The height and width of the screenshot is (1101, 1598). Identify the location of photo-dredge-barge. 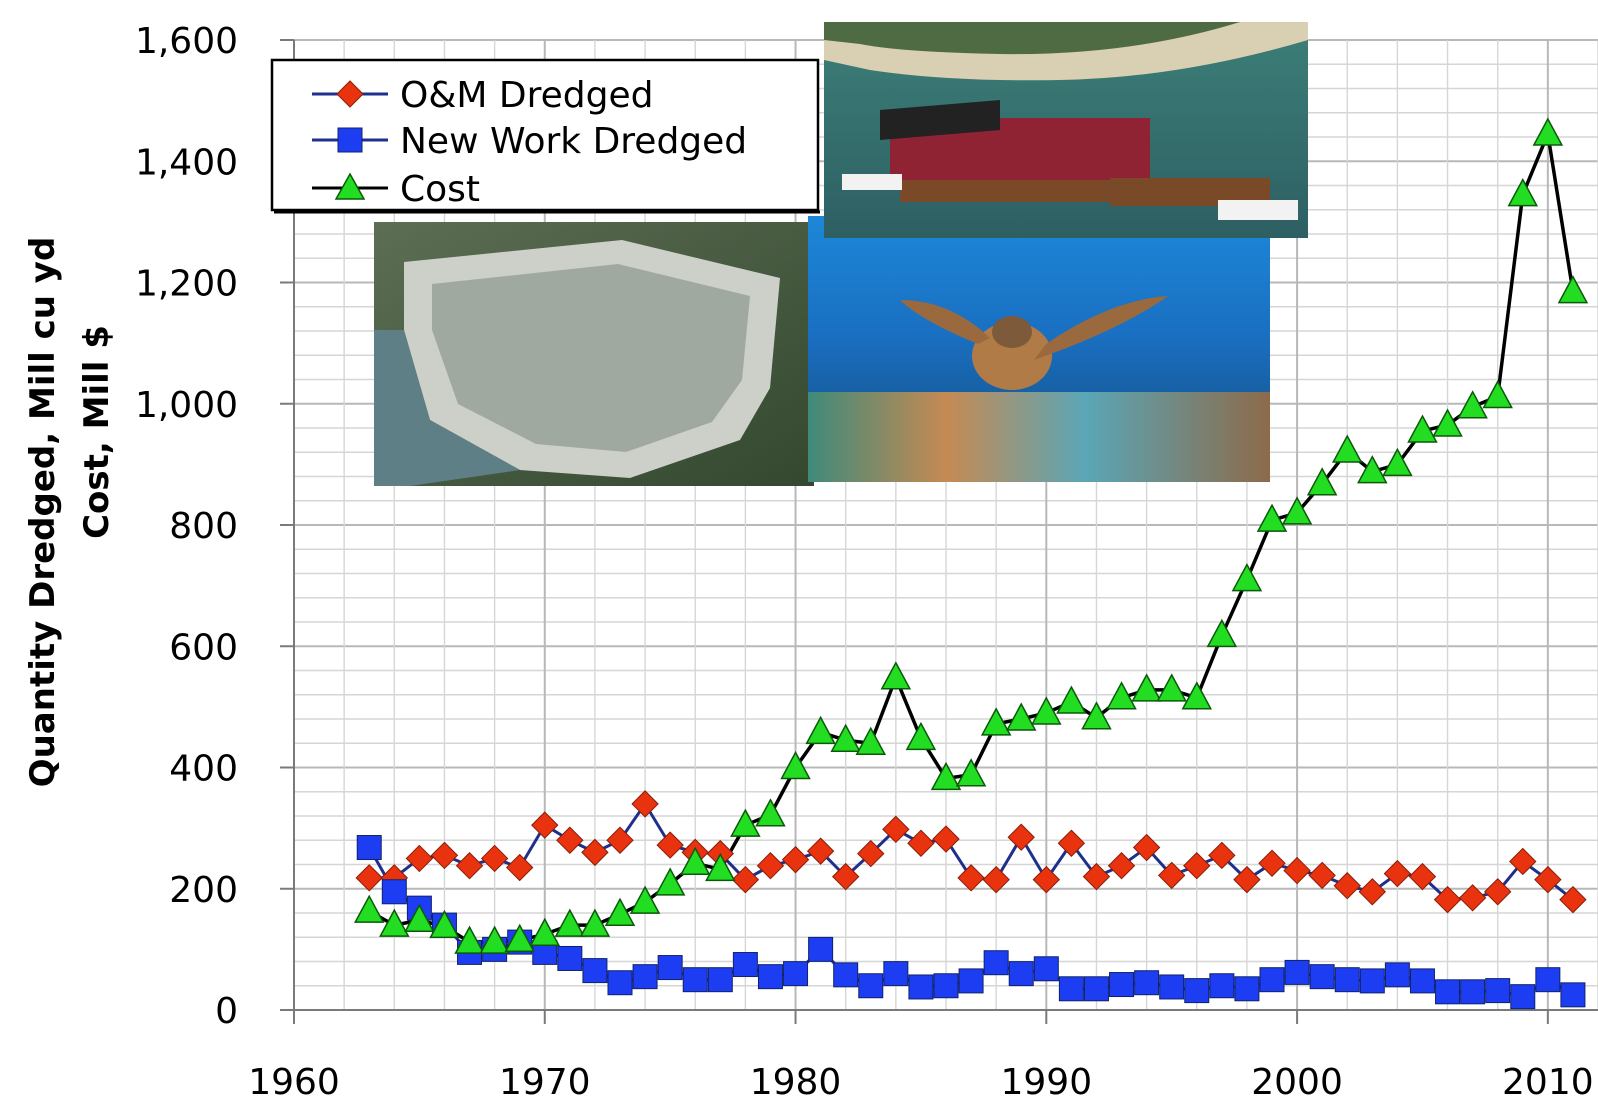
(1066, 130).